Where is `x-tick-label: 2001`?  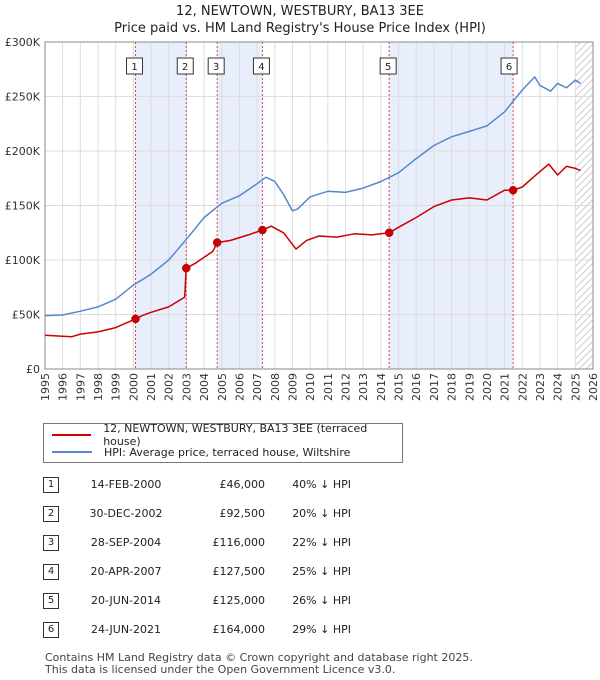
x-tick-label: 2001 is located at coordinates (151, 387).